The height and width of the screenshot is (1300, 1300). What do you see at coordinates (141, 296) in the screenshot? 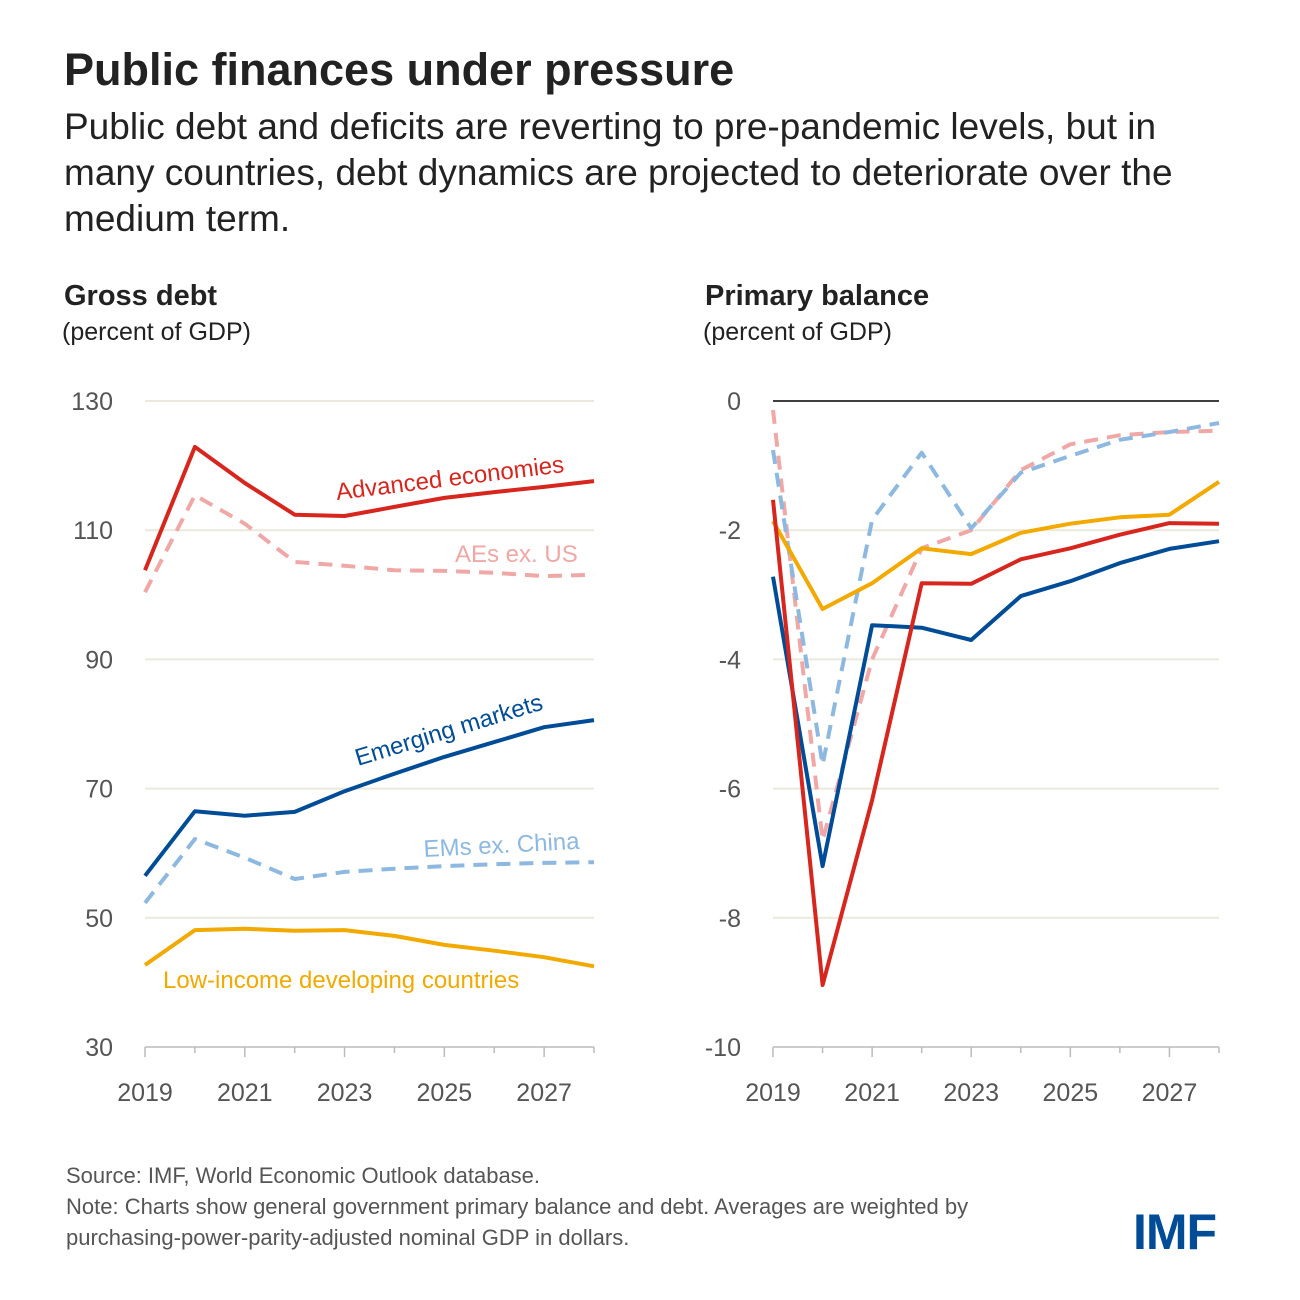
I see `left-chart-title: Gross debt` at bounding box center [141, 296].